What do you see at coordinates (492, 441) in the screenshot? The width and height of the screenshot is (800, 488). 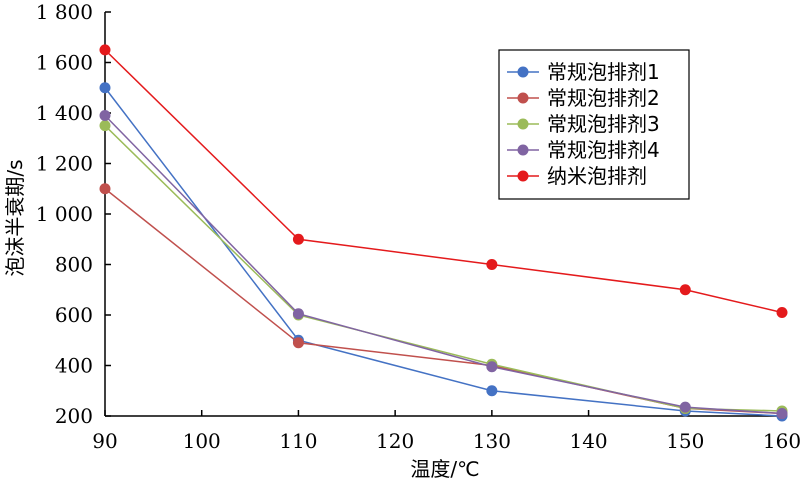 I see `x-tick-label: 130` at bounding box center [492, 441].